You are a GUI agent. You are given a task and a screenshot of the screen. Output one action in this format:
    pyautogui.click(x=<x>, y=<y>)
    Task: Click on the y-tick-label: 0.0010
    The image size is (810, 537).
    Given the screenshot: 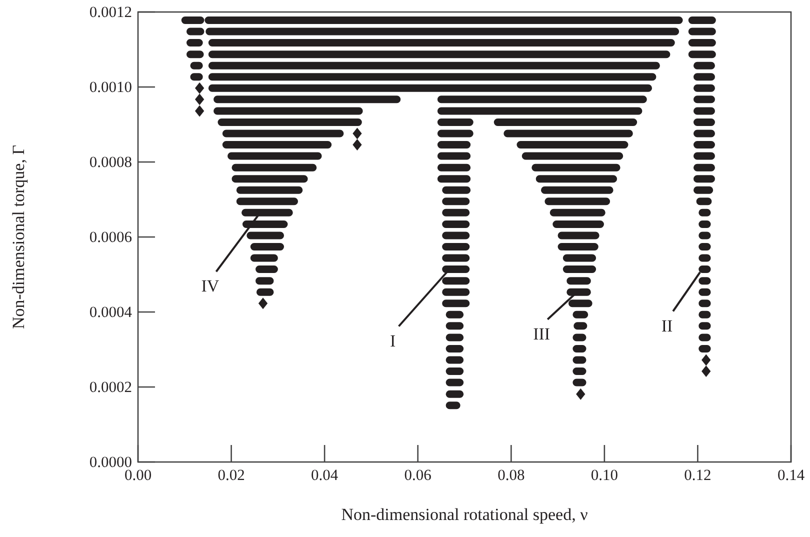 What is the action you would take?
    pyautogui.click(x=110, y=87)
    